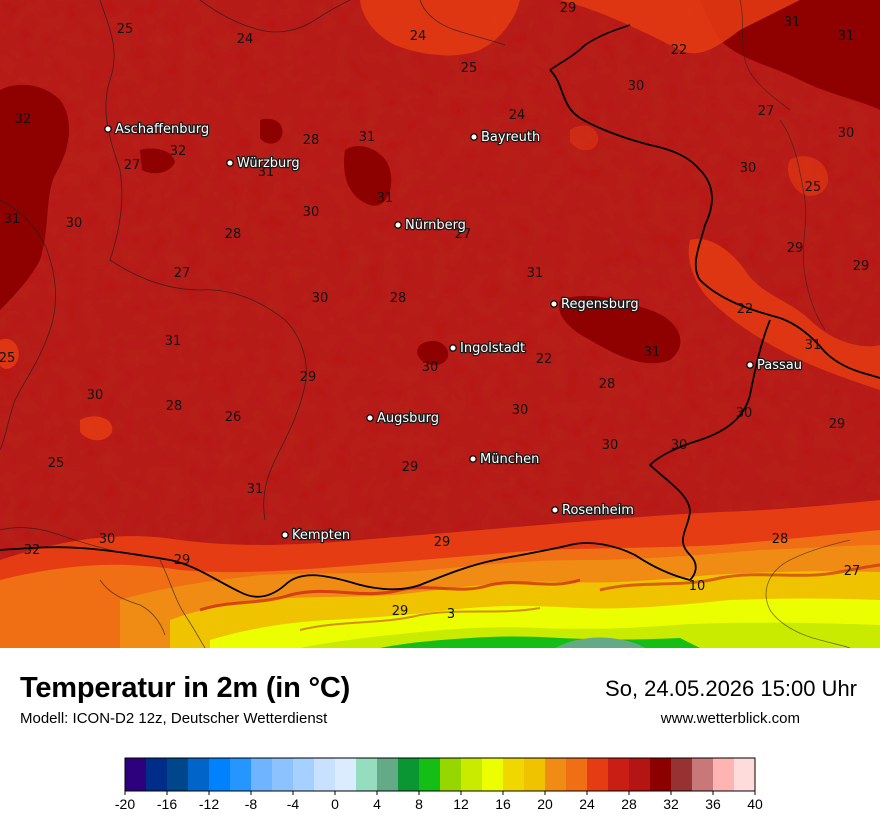 The image size is (880, 835). What do you see at coordinates (321, 535) in the screenshot?
I see `city-label: Kempten` at bounding box center [321, 535].